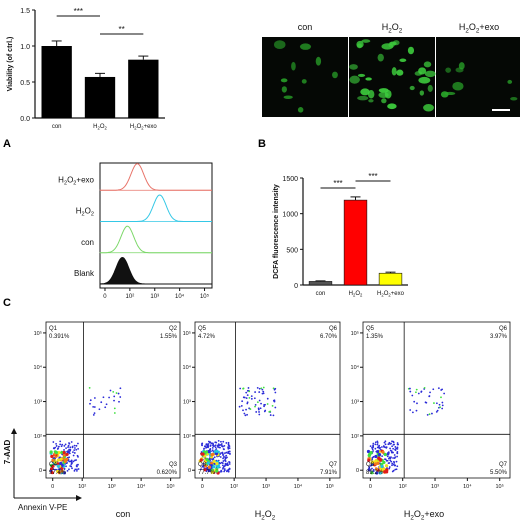 Image resolution: width=520 pixels, height=526 pixels. Describe the element at coordinates (187, 437) in the screenshot. I see `y-tick-label: 10²` at that location.